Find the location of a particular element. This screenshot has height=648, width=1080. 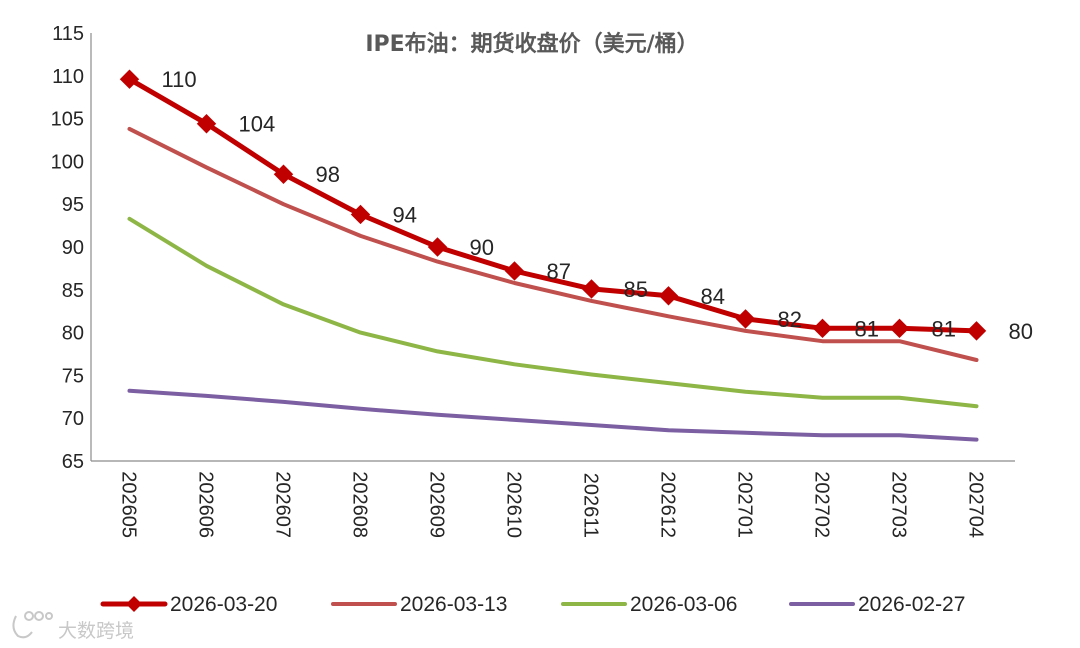

data-label: 82 is located at coordinates (790, 319).